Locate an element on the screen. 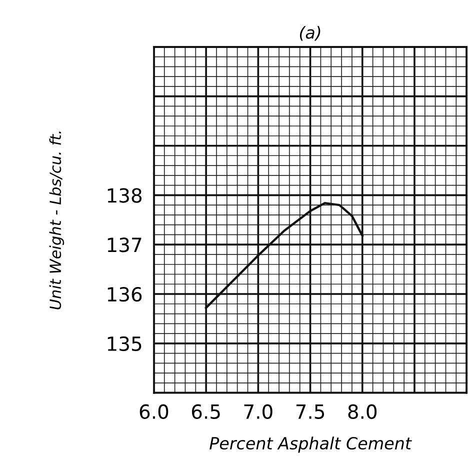  x-axis-title: Percent Asphalt Cement is located at coordinates (311, 444).